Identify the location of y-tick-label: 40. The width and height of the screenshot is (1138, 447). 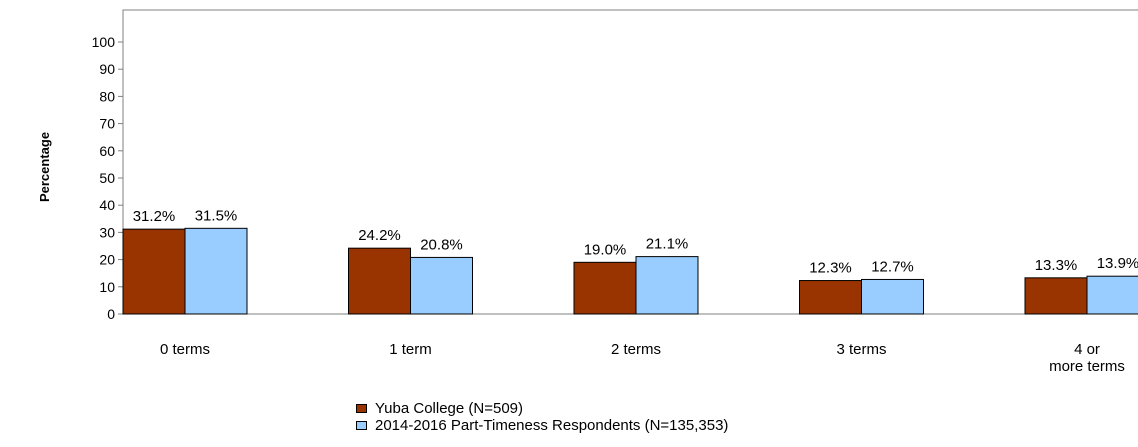
(107, 205).